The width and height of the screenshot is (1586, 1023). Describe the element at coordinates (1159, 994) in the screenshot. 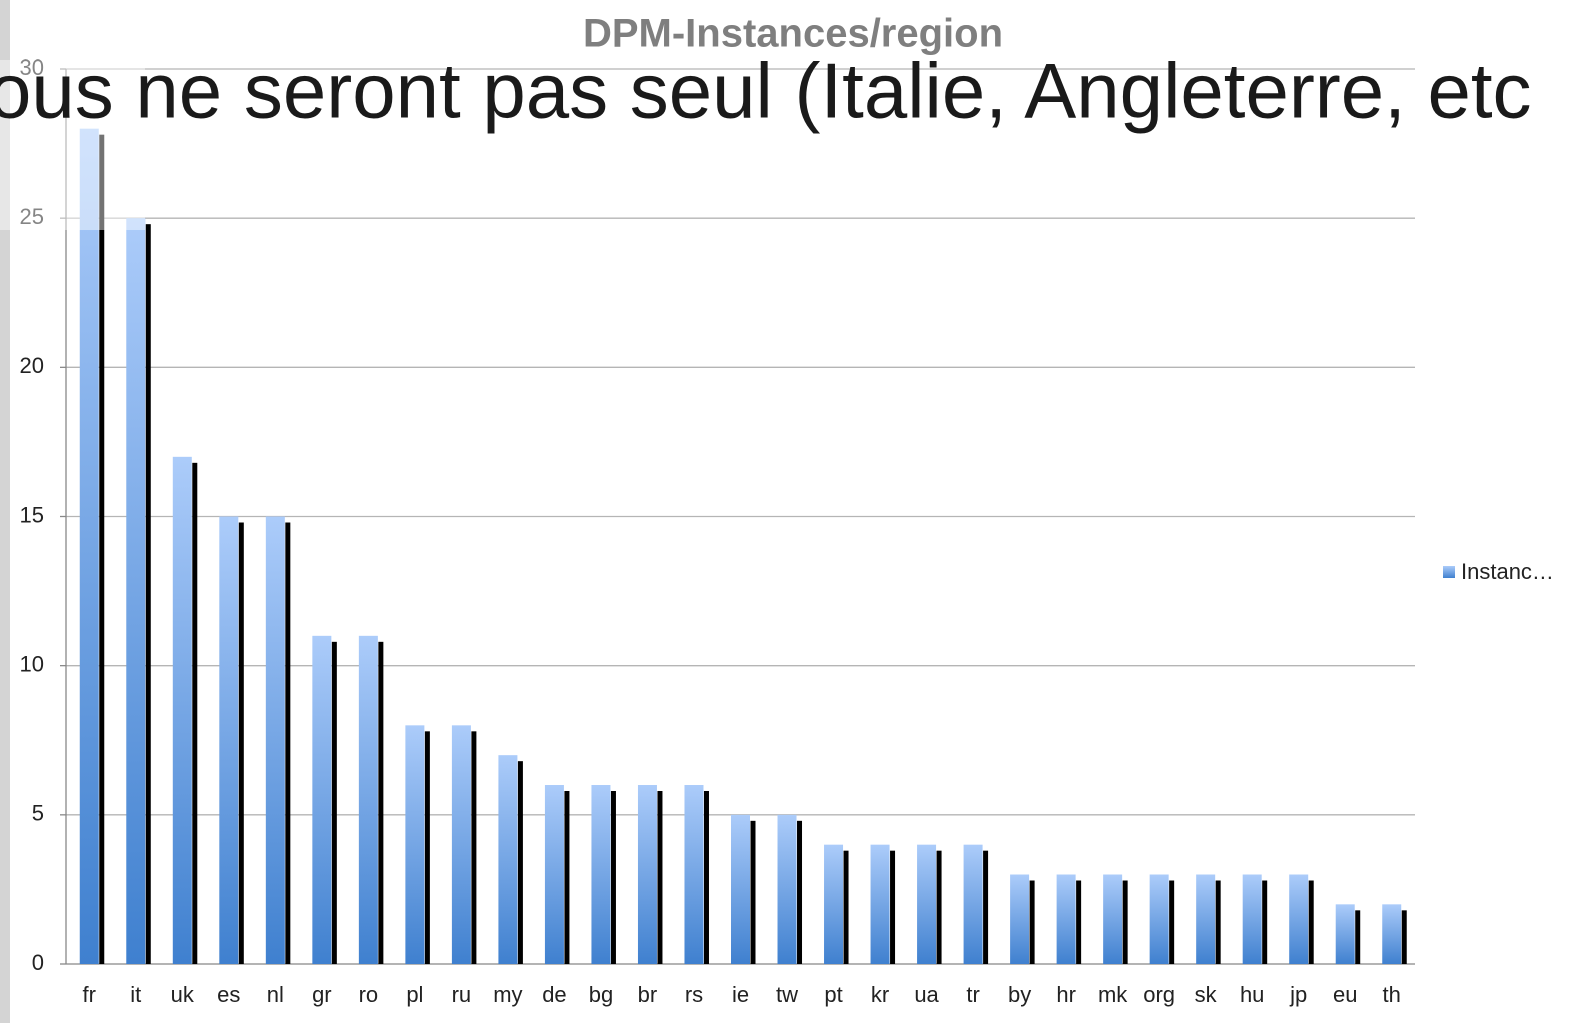

I see `x-tick-label: org` at that location.